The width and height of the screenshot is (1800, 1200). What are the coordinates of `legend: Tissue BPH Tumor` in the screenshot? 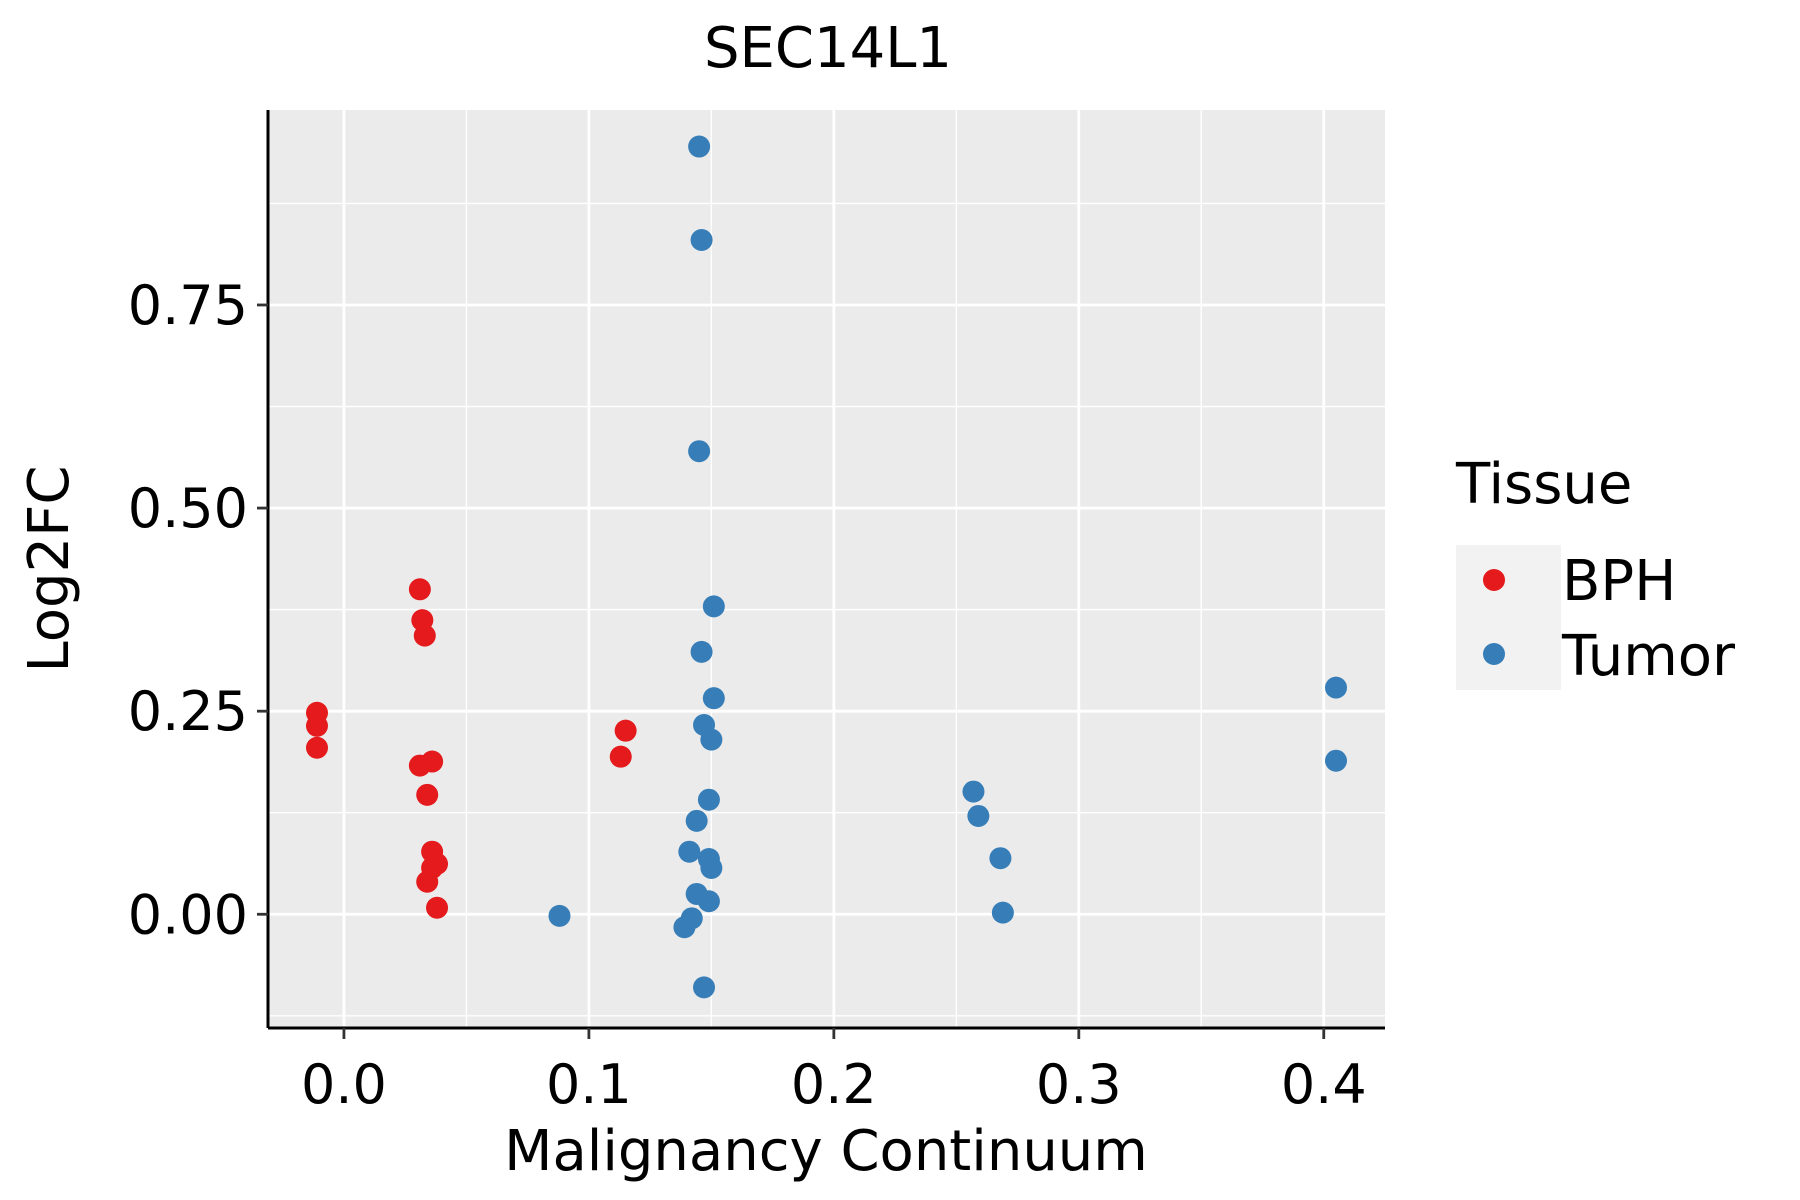 It's located at (1595, 571).